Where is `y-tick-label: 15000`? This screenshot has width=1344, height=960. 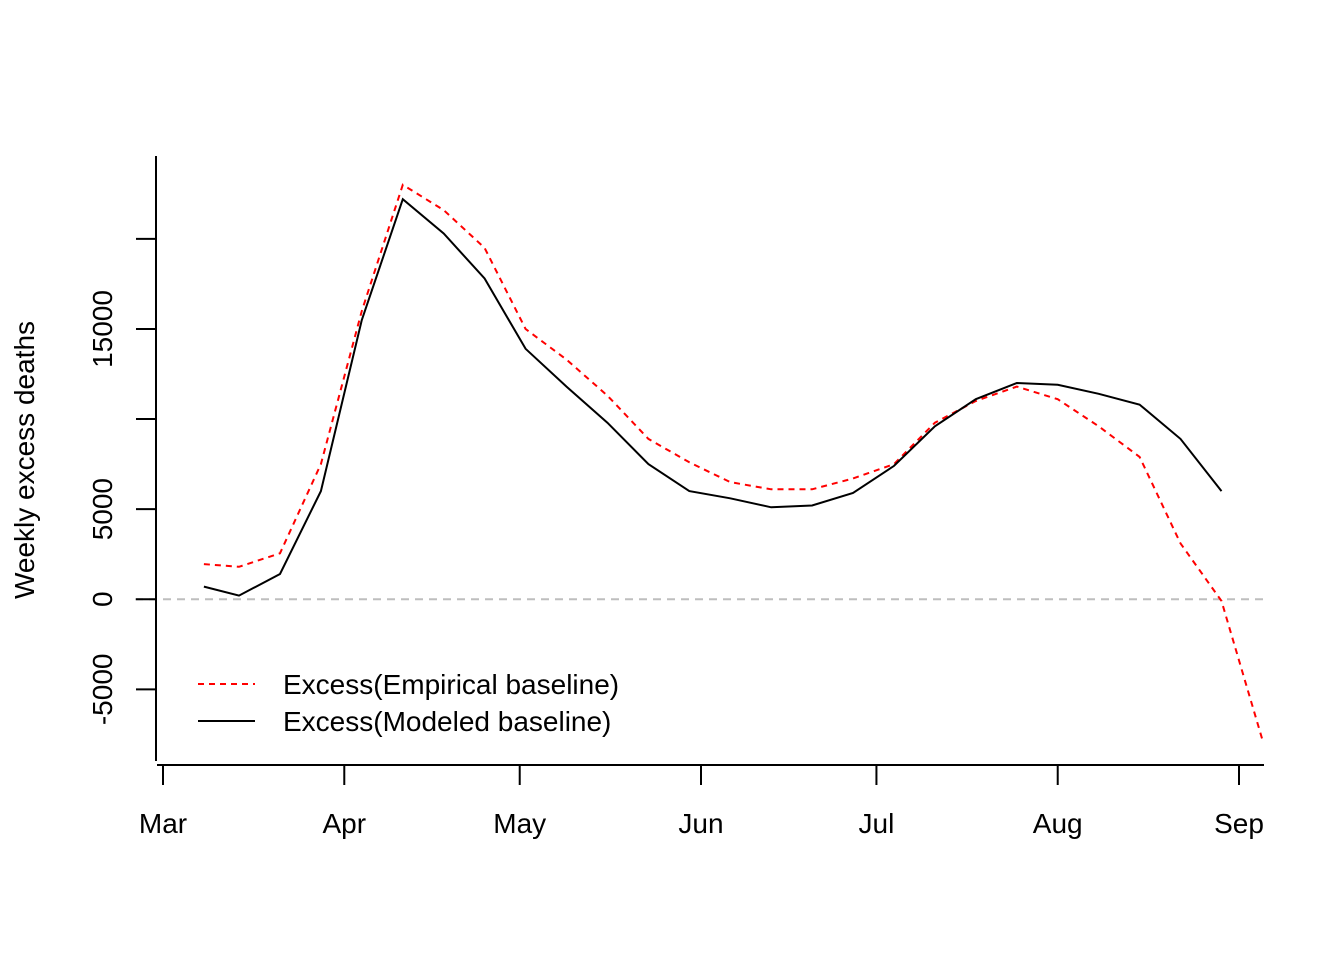 y-tick-label: 15000 is located at coordinates (102, 329).